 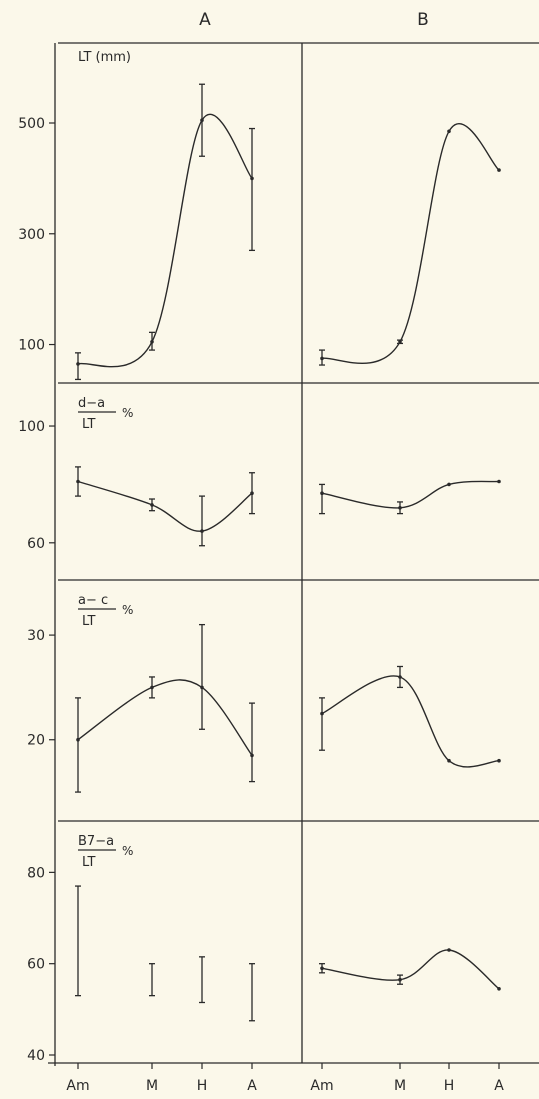 I want to click on column-header-b: B, so click(x=423, y=20).